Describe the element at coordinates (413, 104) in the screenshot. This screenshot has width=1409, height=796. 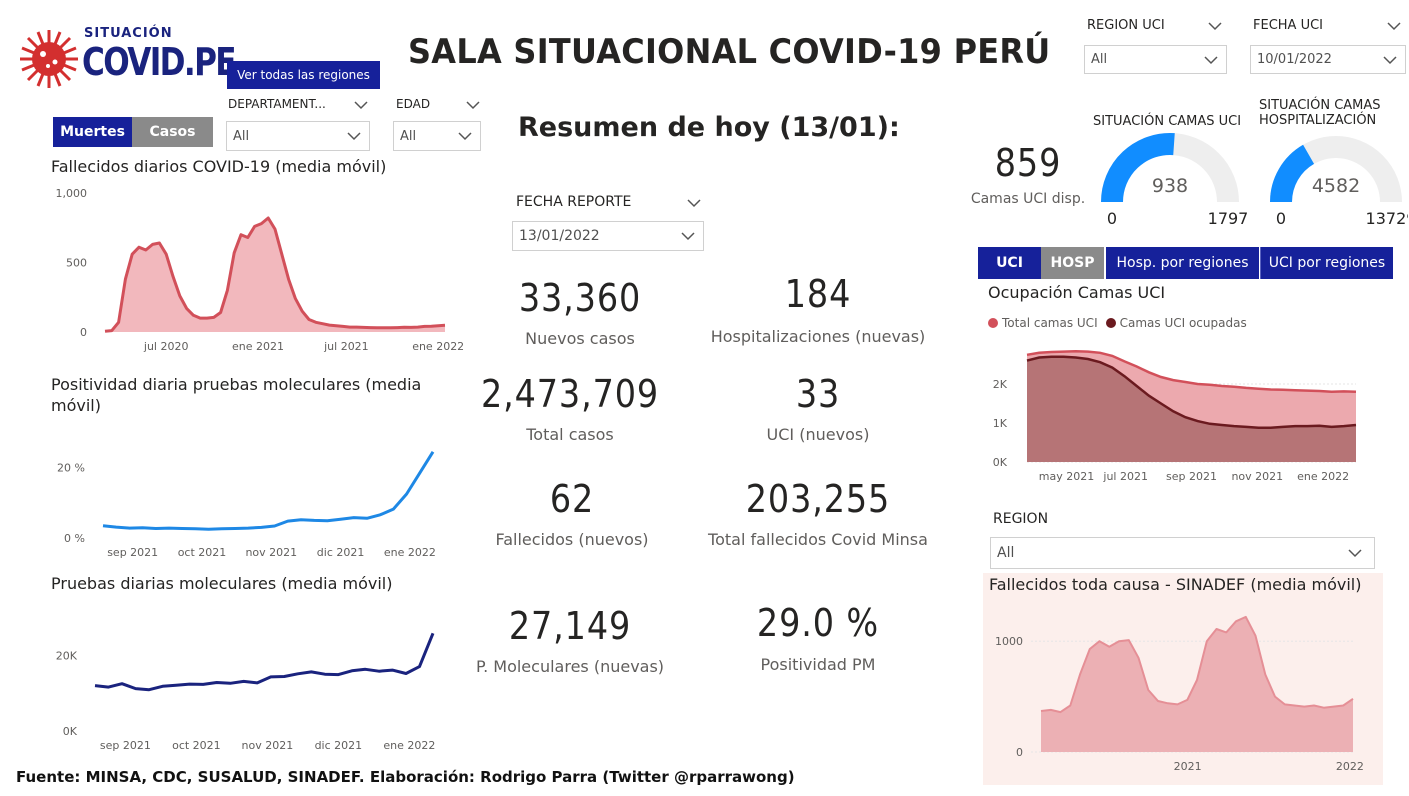
I see `edad-label: EDAD` at that location.